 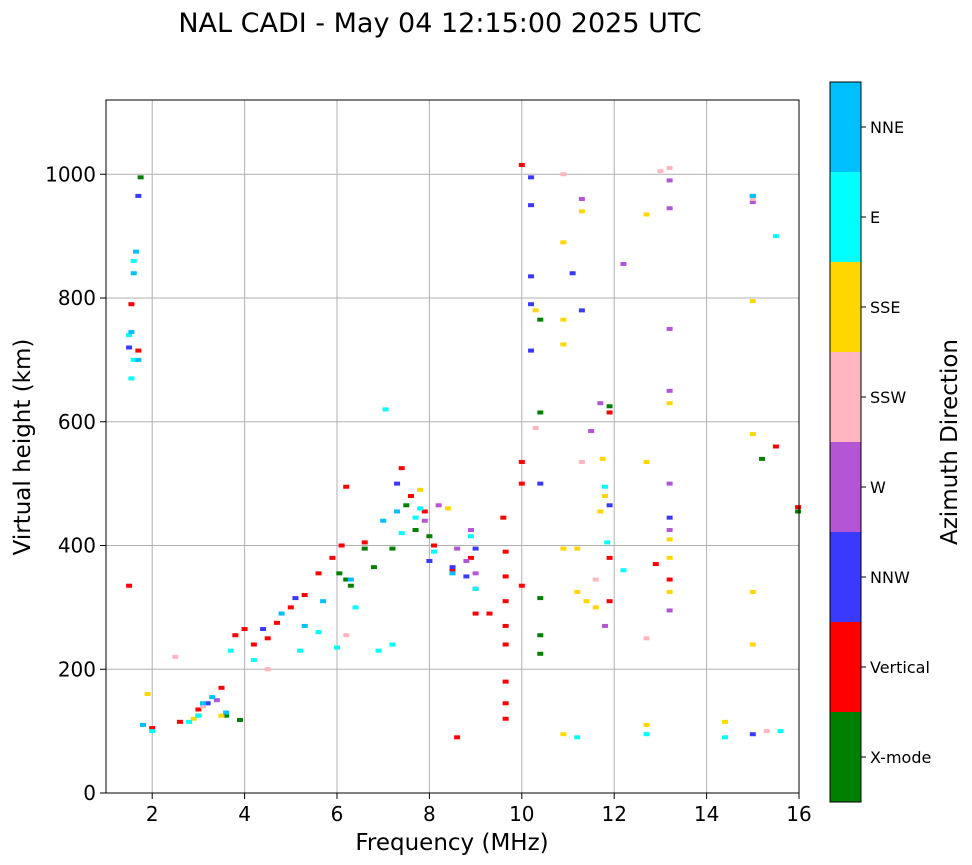 What do you see at coordinates (885, 307) in the screenshot?
I see `colorbar-label-sse: SSE` at bounding box center [885, 307].